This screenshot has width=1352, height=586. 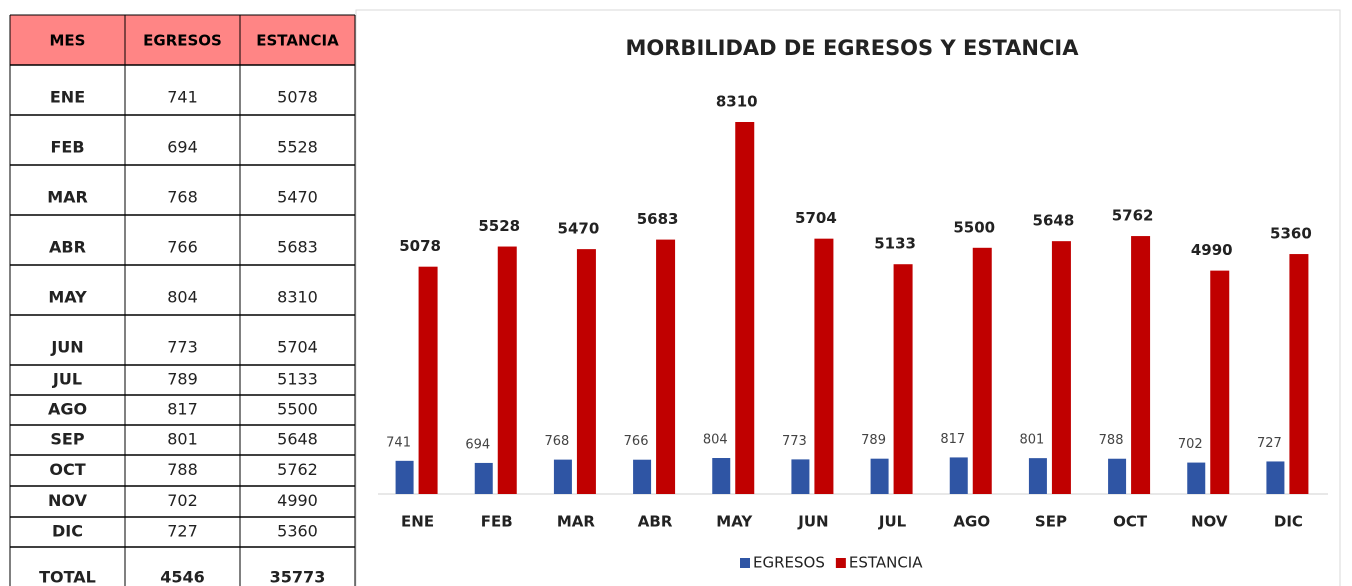 I want to click on table-cell: 801, so click(x=182, y=439).